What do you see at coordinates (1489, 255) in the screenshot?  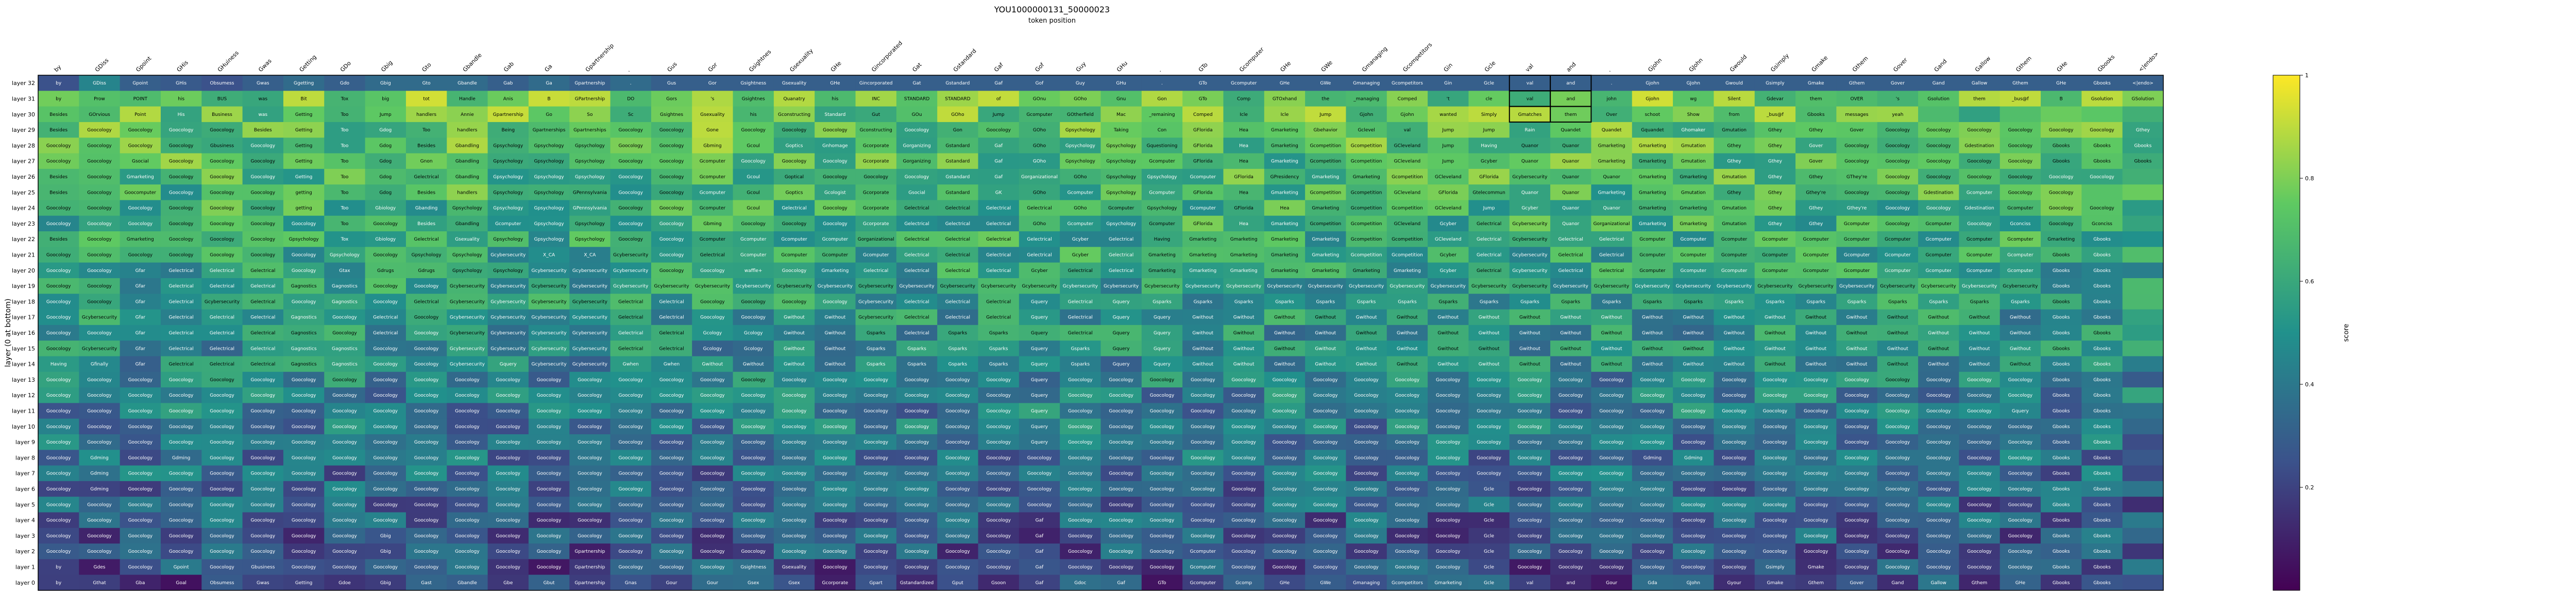 I see `cell-label: Gelectrical` at bounding box center [1489, 255].